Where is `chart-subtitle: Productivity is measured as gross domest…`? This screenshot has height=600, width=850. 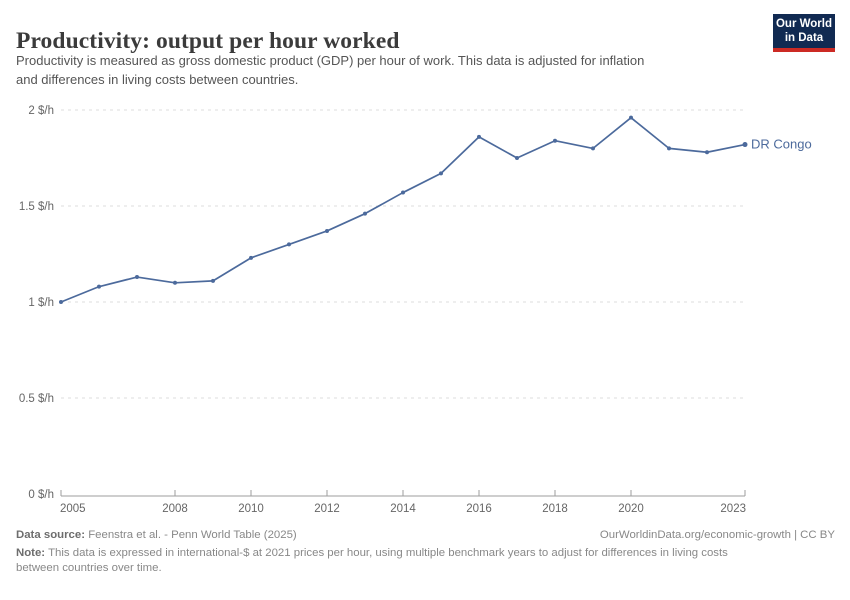
chart-subtitle: Productivity is measured as gross domest… is located at coordinates (330, 70).